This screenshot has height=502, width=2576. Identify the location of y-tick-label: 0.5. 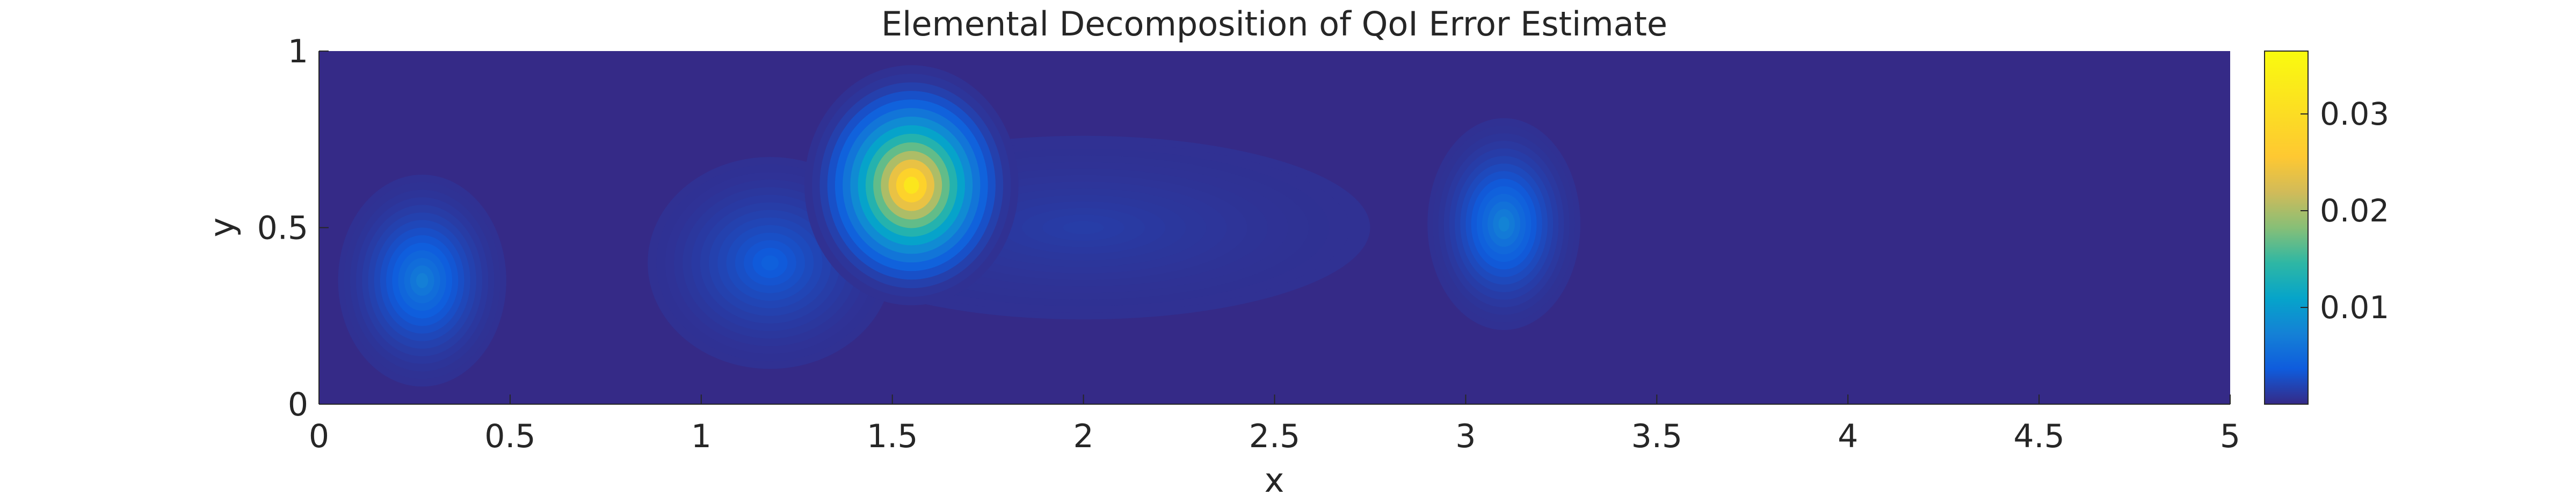
(282, 228).